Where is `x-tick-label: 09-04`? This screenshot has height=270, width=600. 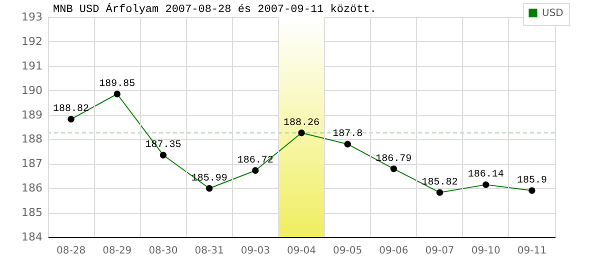 x-tick-label: 09-04 is located at coordinates (301, 251).